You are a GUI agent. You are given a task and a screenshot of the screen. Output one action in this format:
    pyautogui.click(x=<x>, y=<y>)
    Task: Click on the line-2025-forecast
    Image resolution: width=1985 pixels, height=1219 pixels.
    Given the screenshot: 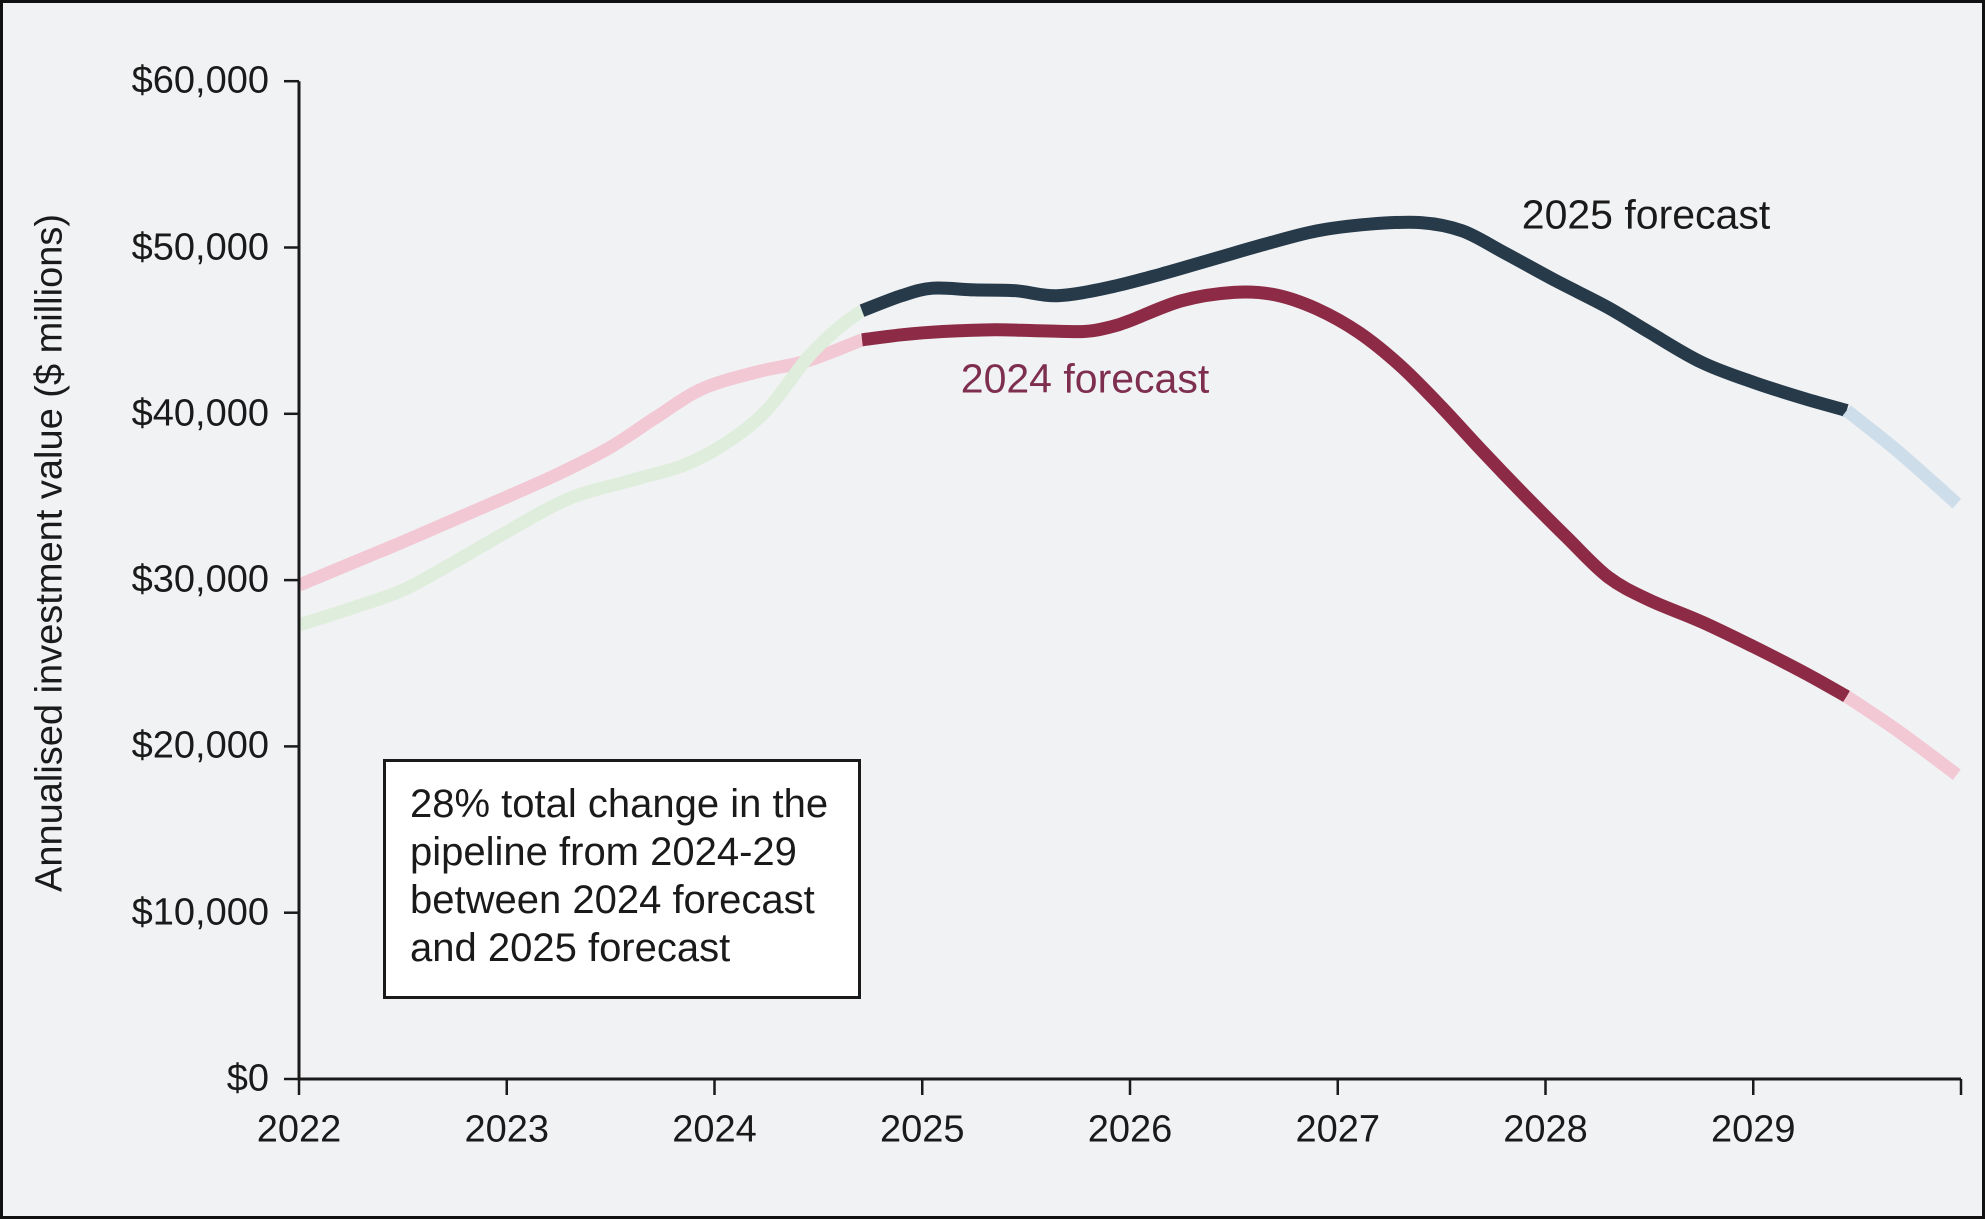 What is the action you would take?
    pyautogui.click(x=1354, y=316)
    